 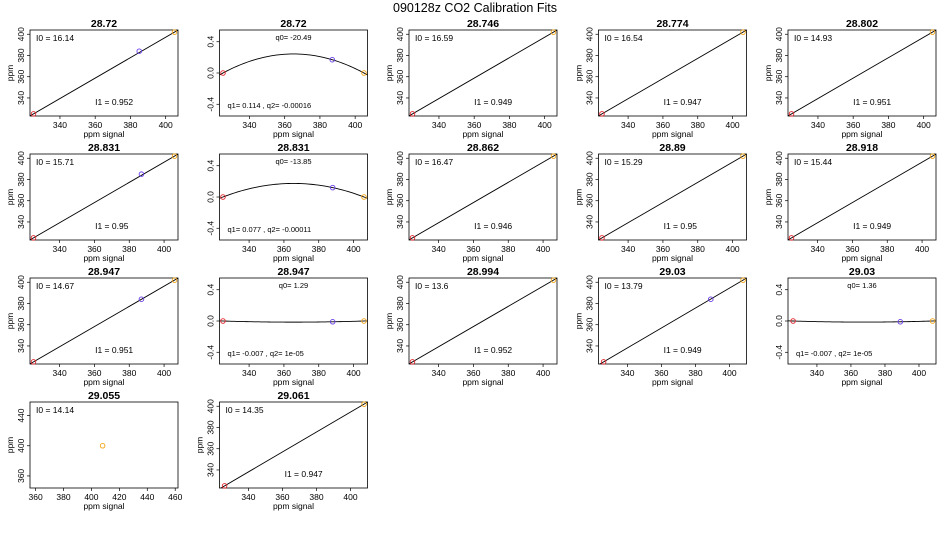 I want to click on fit-annotation-bottom: q1= -0.007 , q2= 1e-05, so click(x=834, y=353).